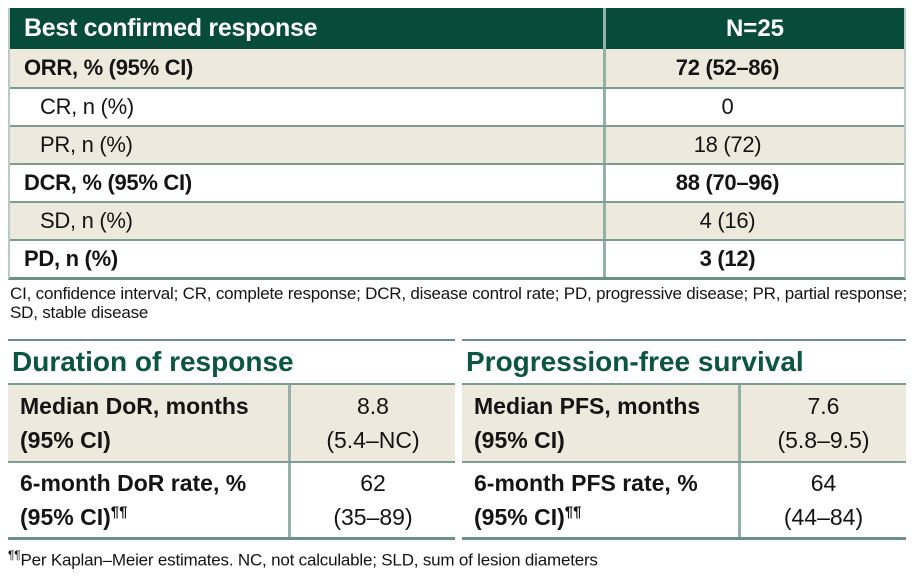 The image size is (918, 576). What do you see at coordinates (148, 423) in the screenshot?
I see `row-label: Median DoR, months (95% CI)` at bounding box center [148, 423].